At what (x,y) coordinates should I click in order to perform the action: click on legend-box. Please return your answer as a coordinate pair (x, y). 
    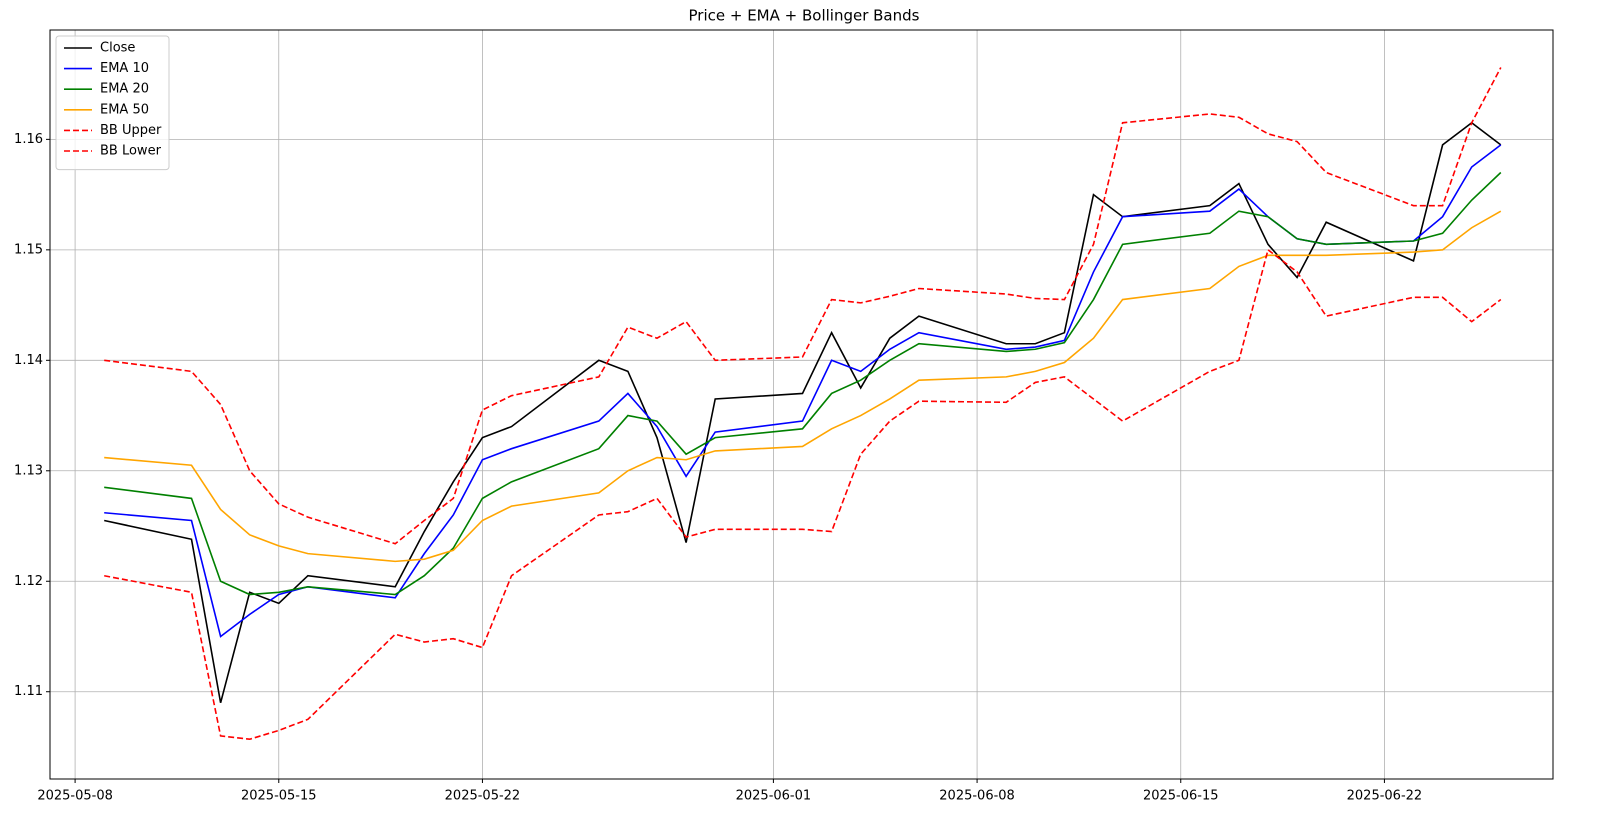
    Looking at the image, I should click on (112, 103).